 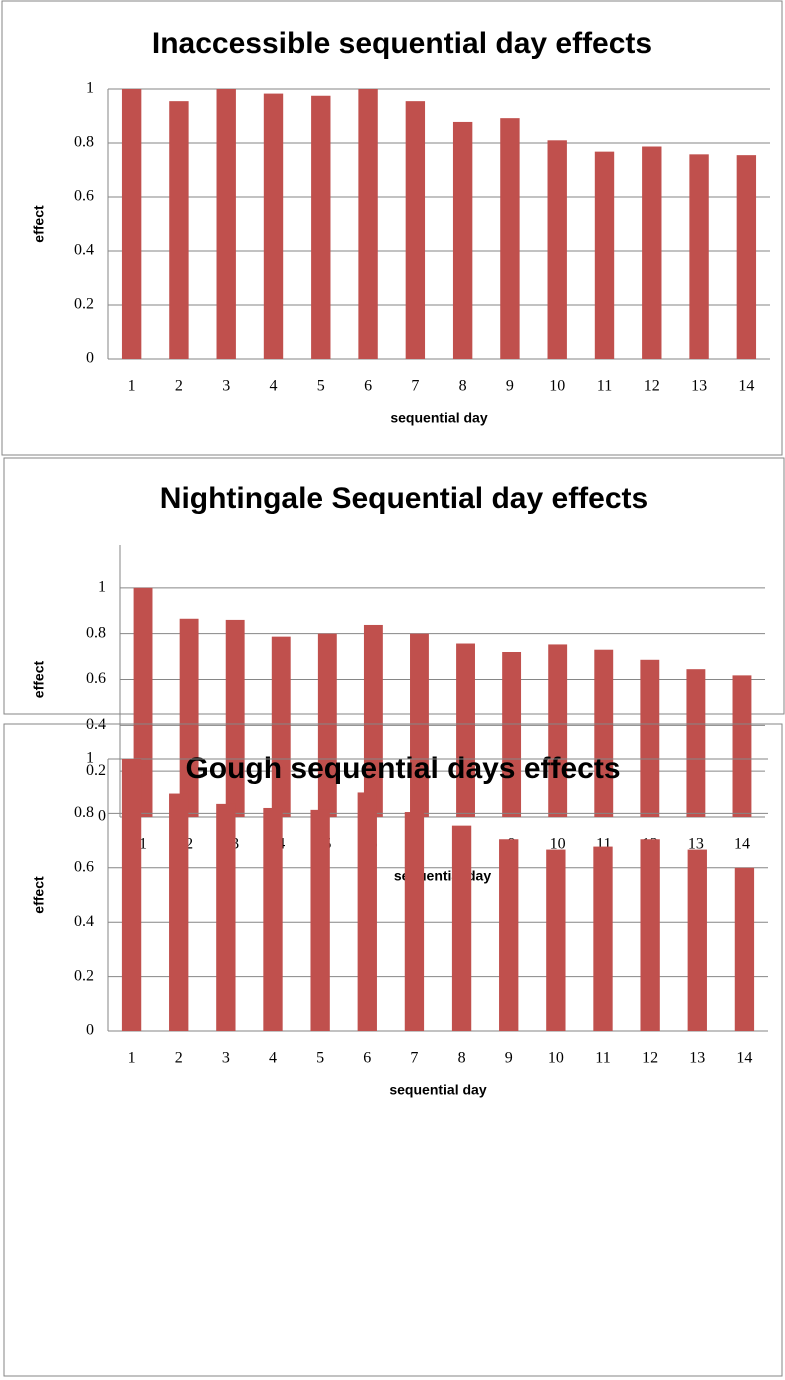 I want to click on x-tick-label: 9, so click(x=509, y=1058).